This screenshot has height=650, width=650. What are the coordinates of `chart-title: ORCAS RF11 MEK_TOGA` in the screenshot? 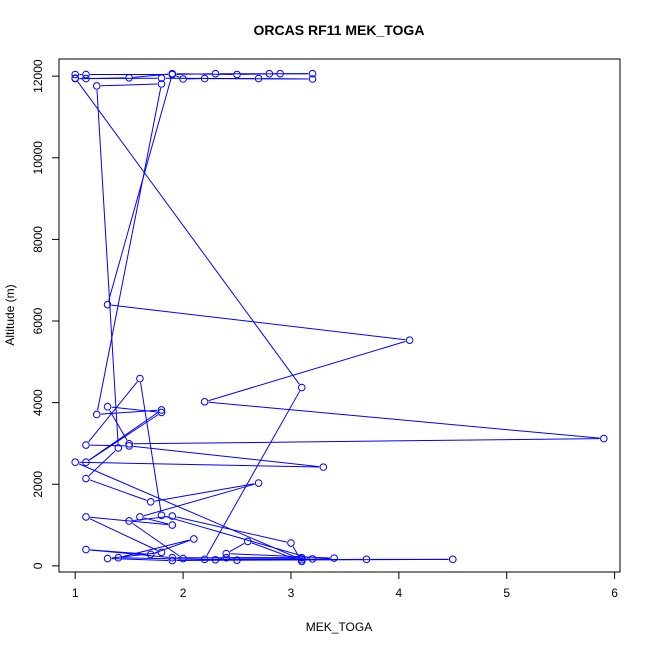 It's located at (339, 30).